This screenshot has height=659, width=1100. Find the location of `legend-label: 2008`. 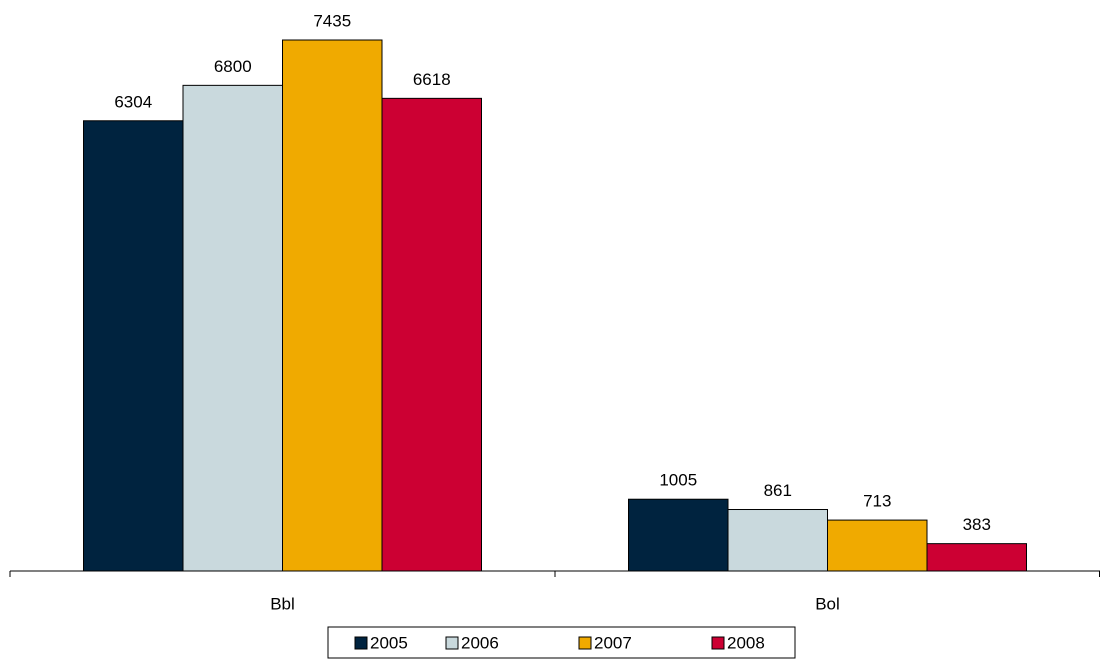

legend-label: 2008 is located at coordinates (746, 642).